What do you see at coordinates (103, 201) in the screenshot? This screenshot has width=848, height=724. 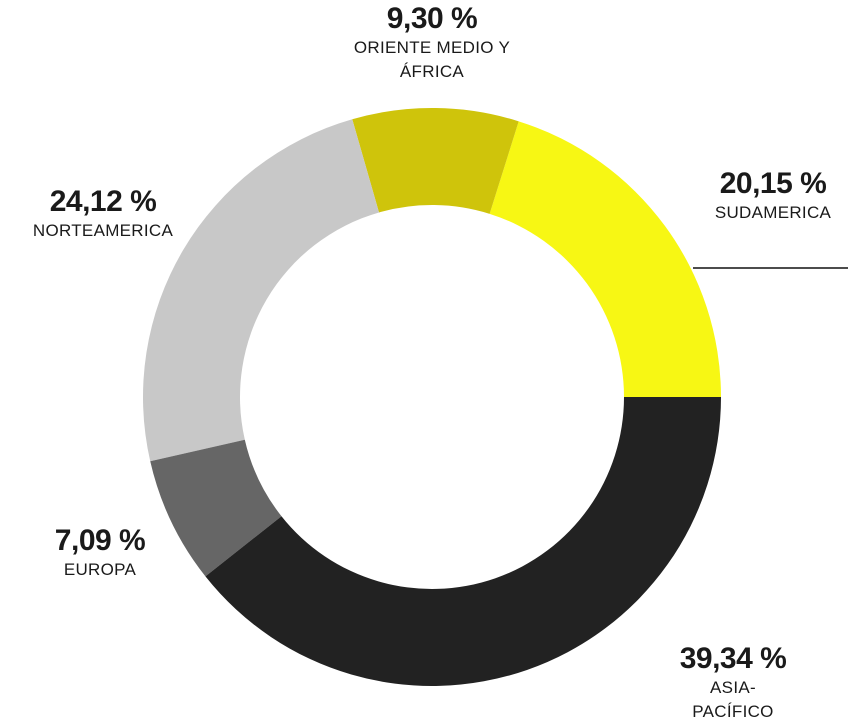 I see `value-label: 24,12 %` at bounding box center [103, 201].